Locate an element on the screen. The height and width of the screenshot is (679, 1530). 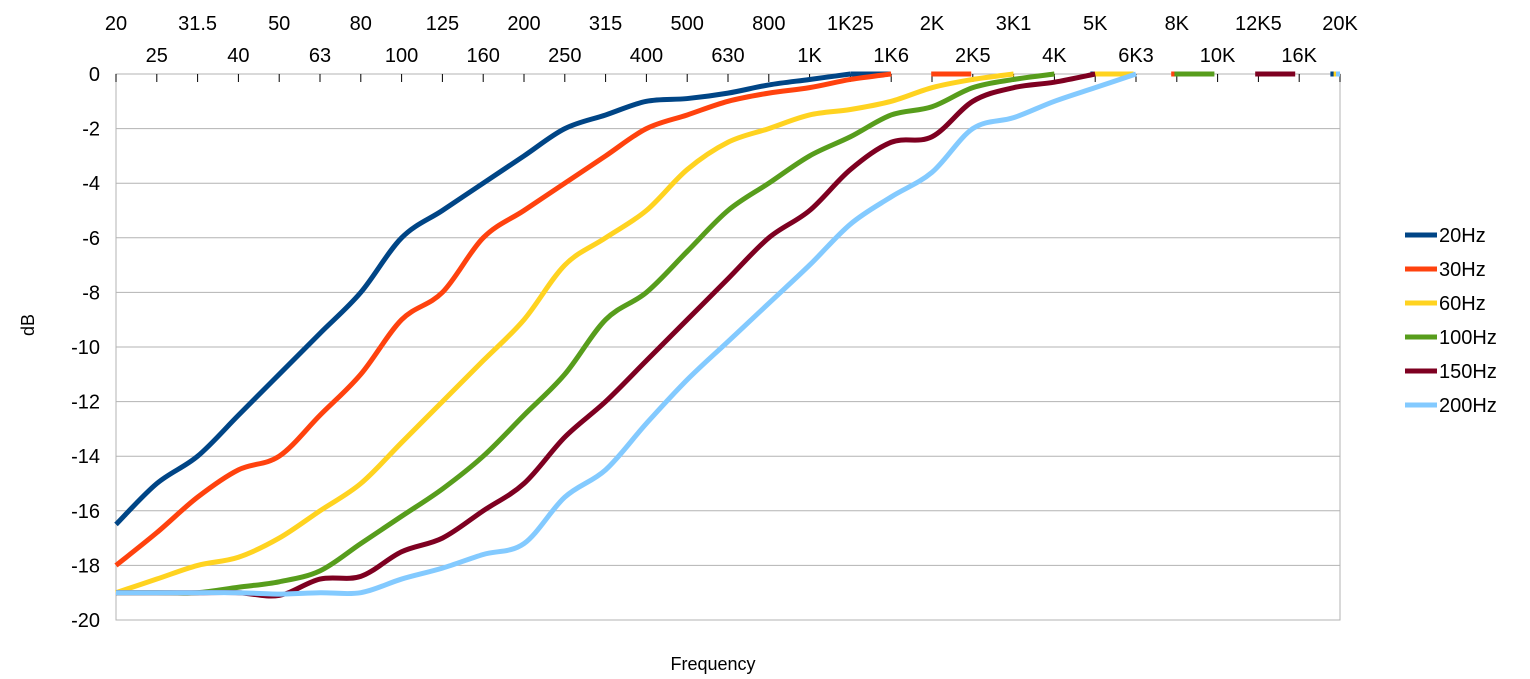
y-tick-label: -16 is located at coordinates (85, 512).